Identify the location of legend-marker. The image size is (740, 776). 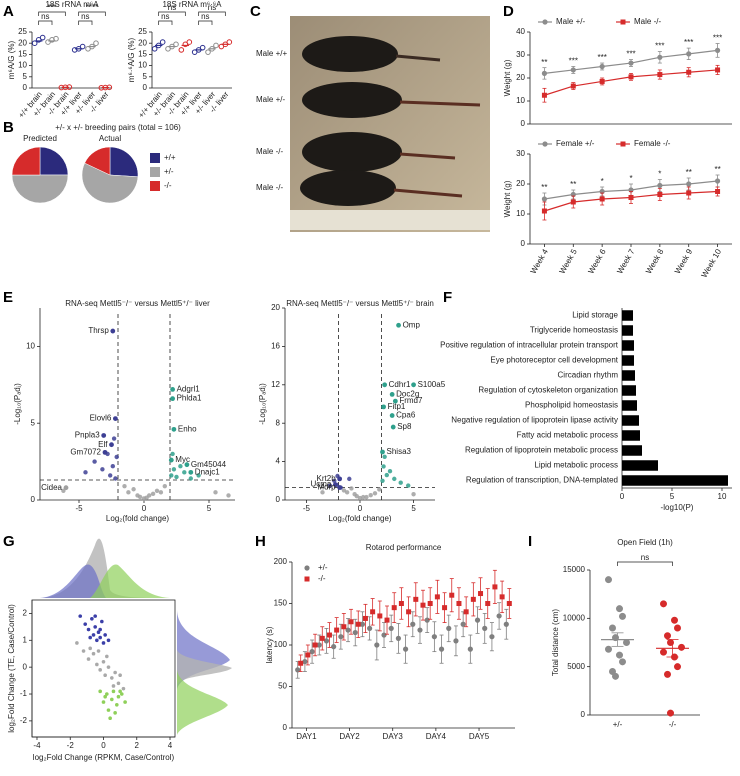
(307, 579).